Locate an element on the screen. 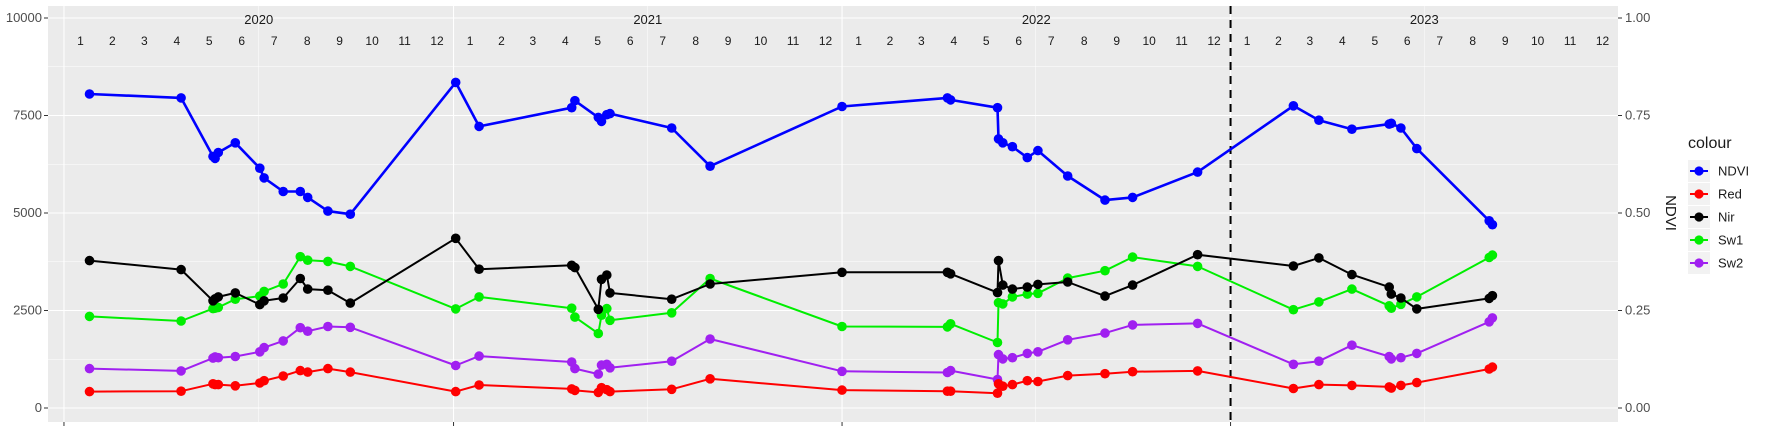 This screenshot has width=1773, height=447. month-label: 10 is located at coordinates (1149, 41).